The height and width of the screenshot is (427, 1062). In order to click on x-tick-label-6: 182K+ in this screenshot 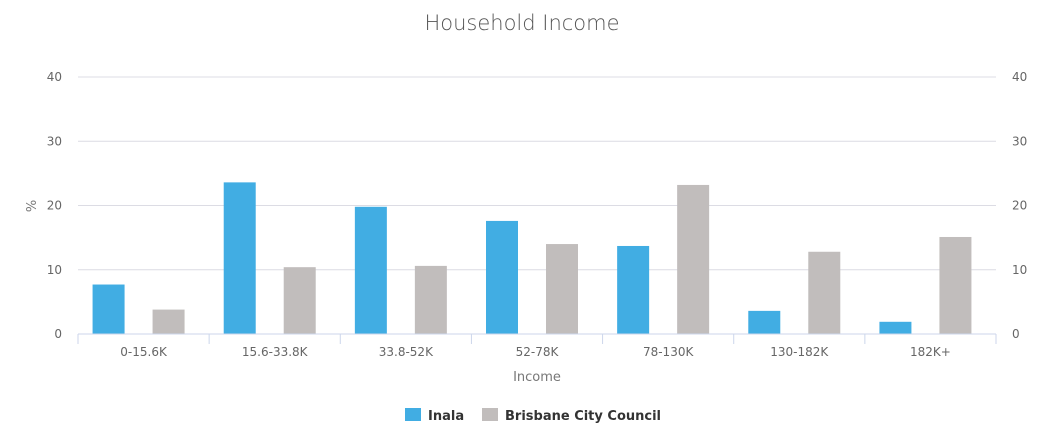, I will do `click(930, 352)`.